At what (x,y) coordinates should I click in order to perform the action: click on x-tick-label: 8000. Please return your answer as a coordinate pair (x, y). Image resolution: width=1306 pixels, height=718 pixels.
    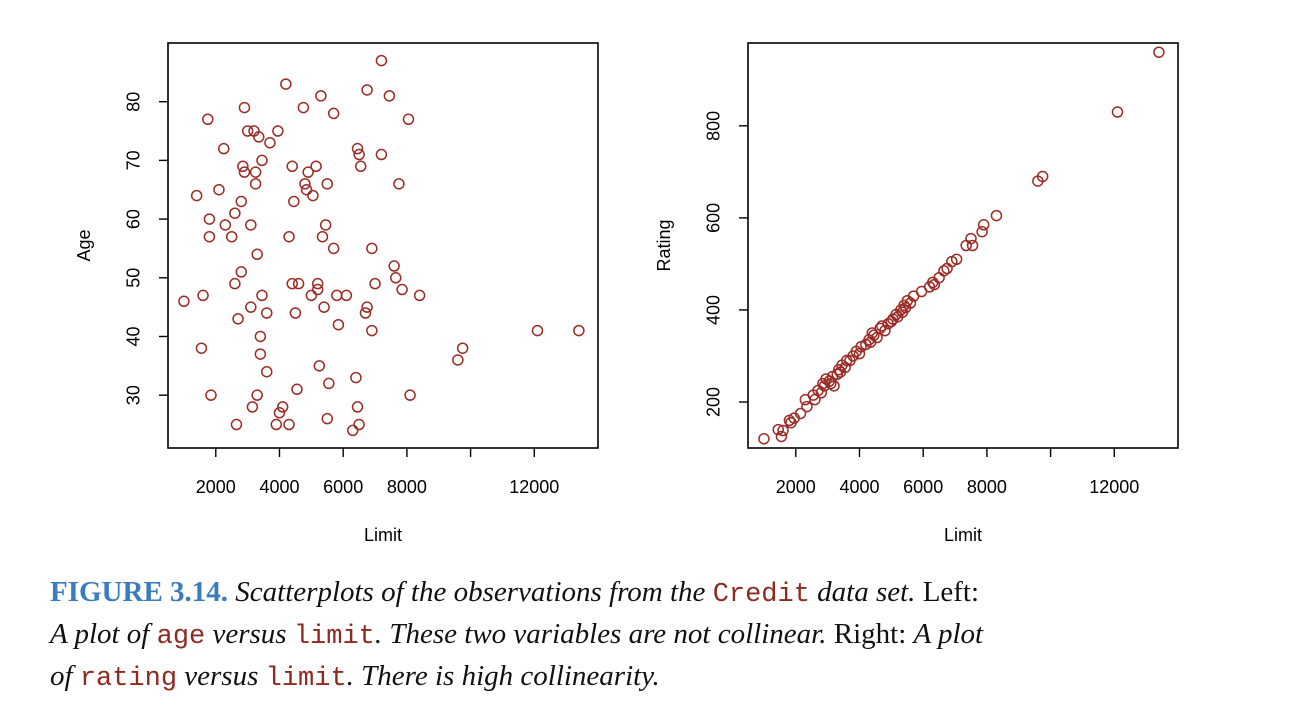
    Looking at the image, I should click on (407, 487).